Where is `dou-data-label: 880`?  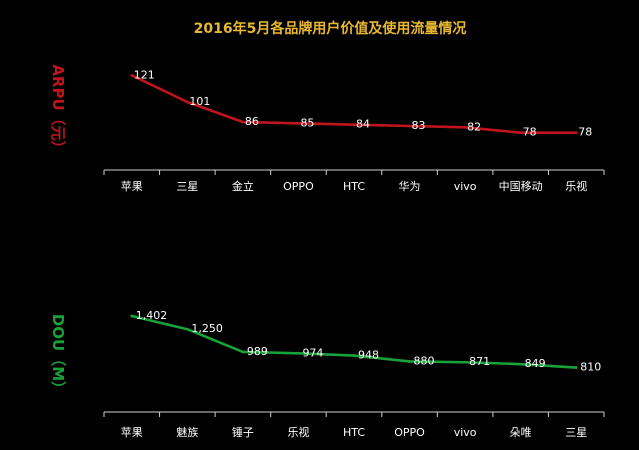
dou-data-label: 880 is located at coordinates (424, 360).